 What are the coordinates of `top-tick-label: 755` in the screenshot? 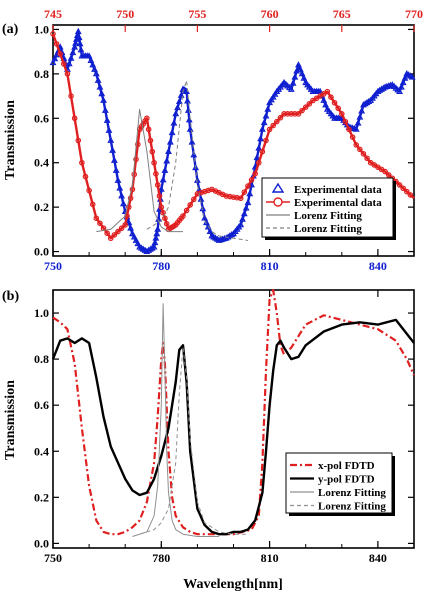 It's located at (197, 14).